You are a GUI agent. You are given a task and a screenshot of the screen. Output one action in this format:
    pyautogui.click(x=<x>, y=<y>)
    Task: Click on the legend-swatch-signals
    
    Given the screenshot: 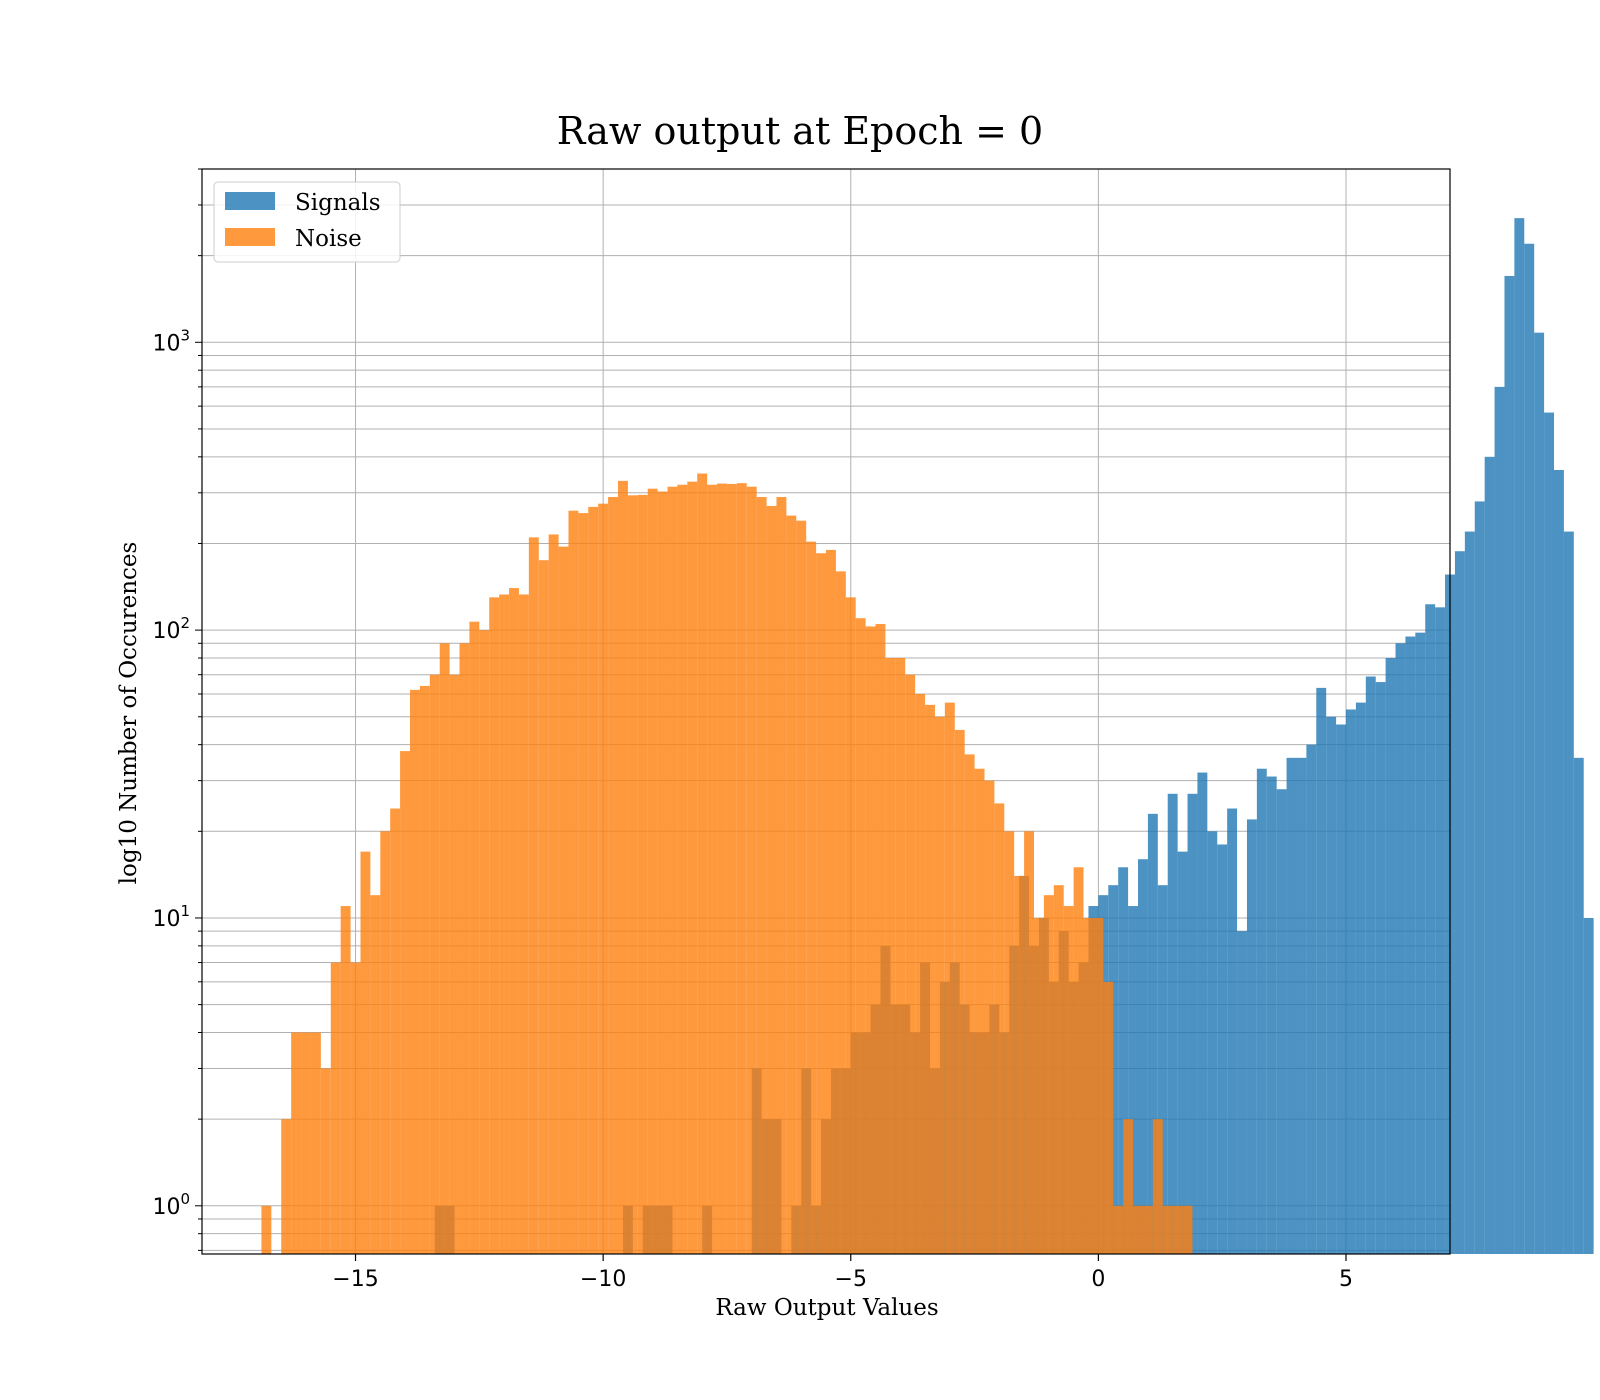 What is the action you would take?
    pyautogui.click(x=250, y=201)
    